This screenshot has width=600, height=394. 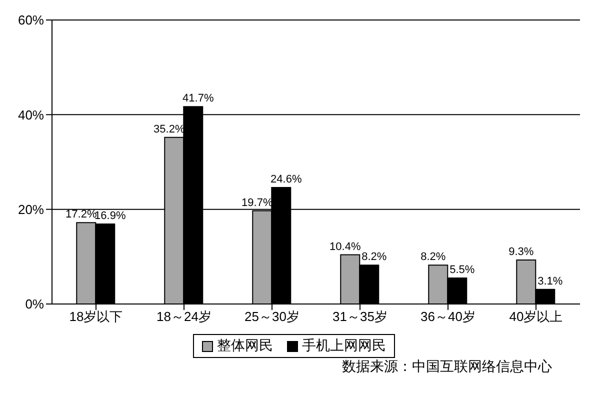 I want to click on text: 17.2%, so click(x=81, y=214).